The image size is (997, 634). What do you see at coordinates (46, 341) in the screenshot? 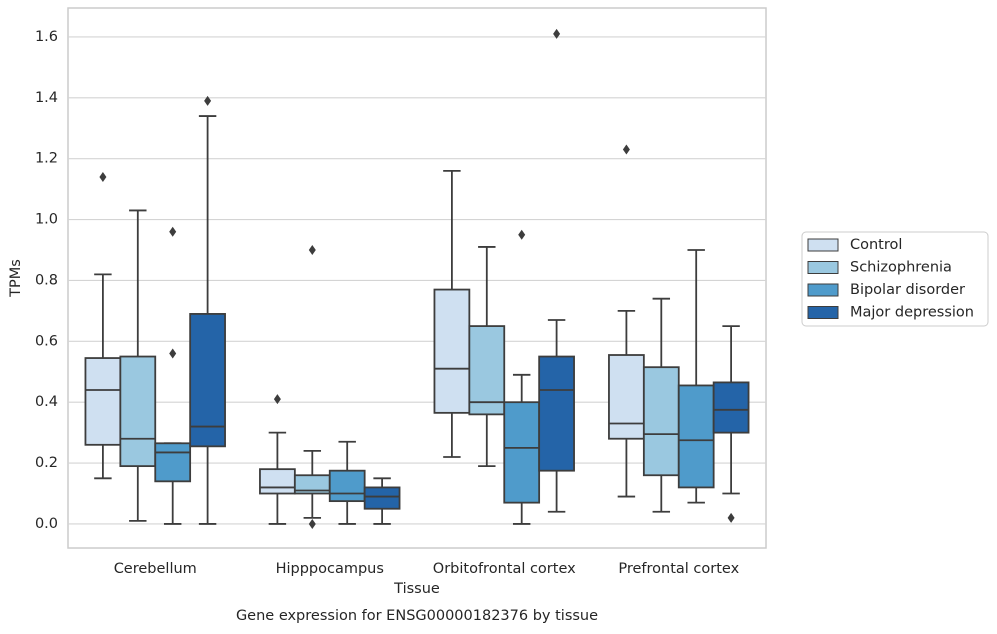
I see `y-tick-label: 0.6` at bounding box center [46, 341].